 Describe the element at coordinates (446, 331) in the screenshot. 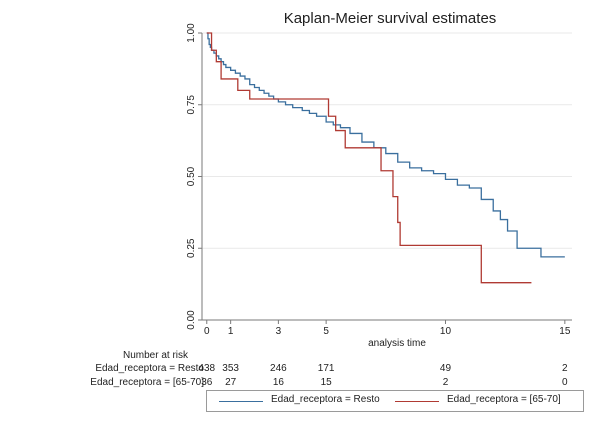

I see `x-tick-label-4: 10` at that location.